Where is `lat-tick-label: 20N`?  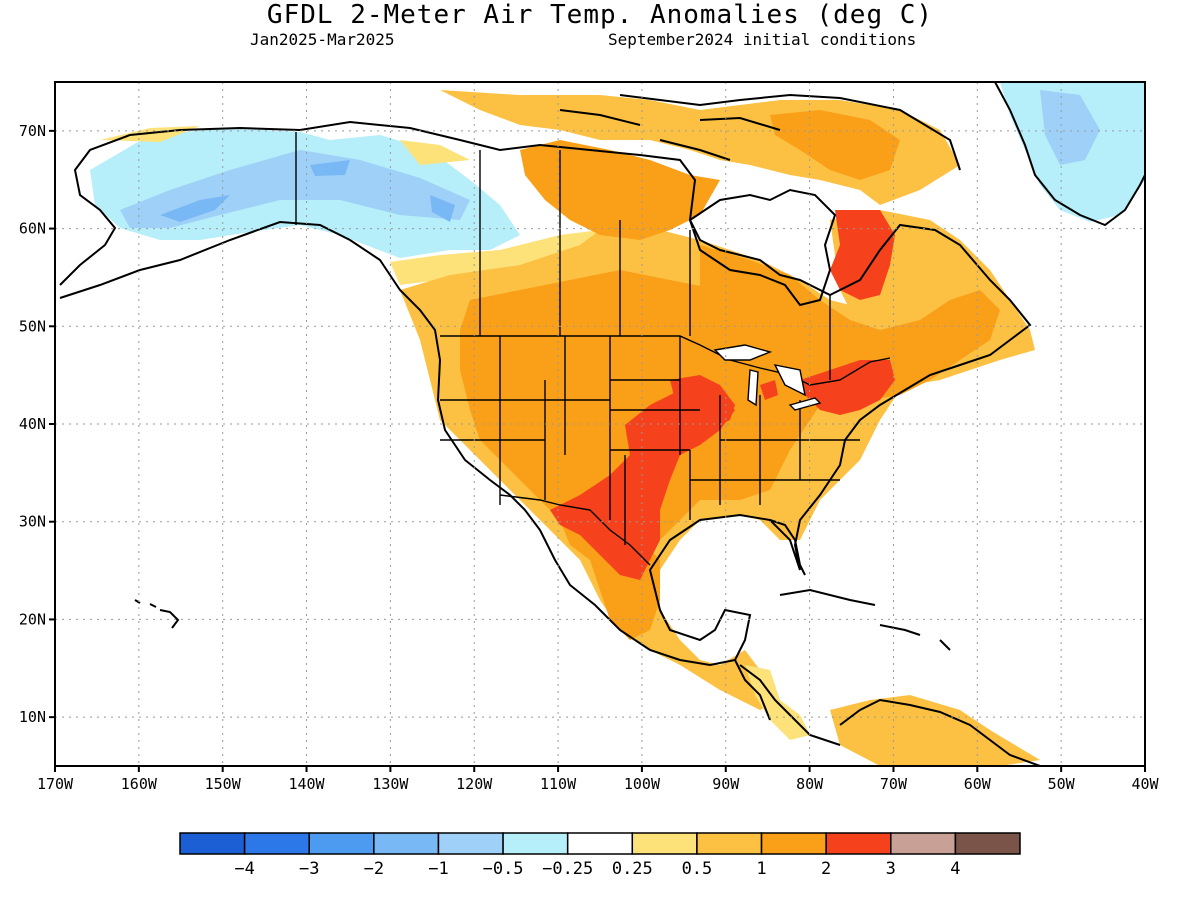
lat-tick-label: 20N is located at coordinates (32, 619).